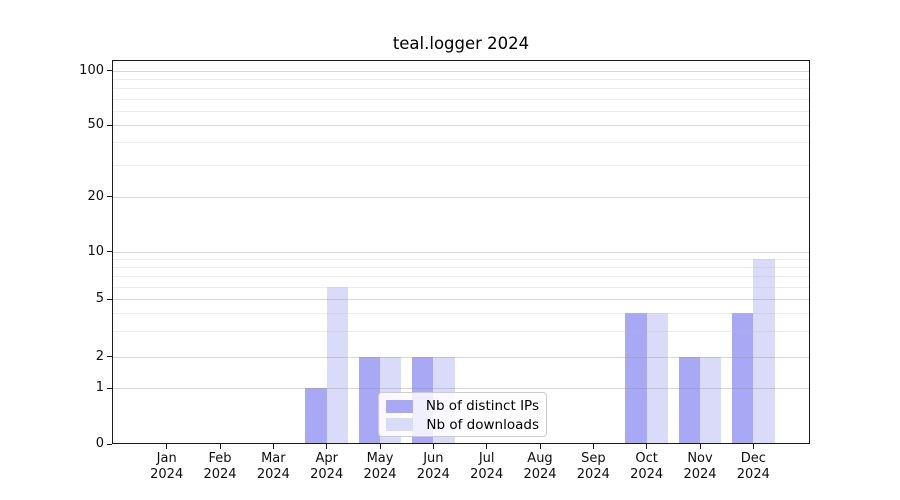 The width and height of the screenshot is (900, 500). Describe the element at coordinates (540, 446) in the screenshot. I see `x-tick-mark-aug` at that location.